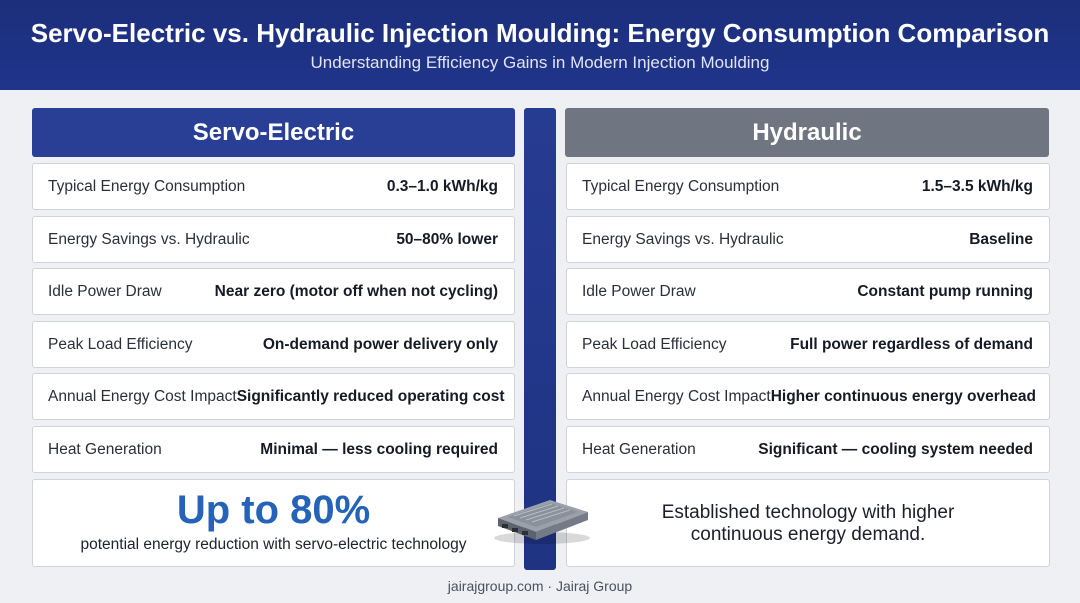 The width and height of the screenshot is (1080, 603). What do you see at coordinates (273, 510) in the screenshot?
I see `servo-highlight-value: Up to 80%` at bounding box center [273, 510].